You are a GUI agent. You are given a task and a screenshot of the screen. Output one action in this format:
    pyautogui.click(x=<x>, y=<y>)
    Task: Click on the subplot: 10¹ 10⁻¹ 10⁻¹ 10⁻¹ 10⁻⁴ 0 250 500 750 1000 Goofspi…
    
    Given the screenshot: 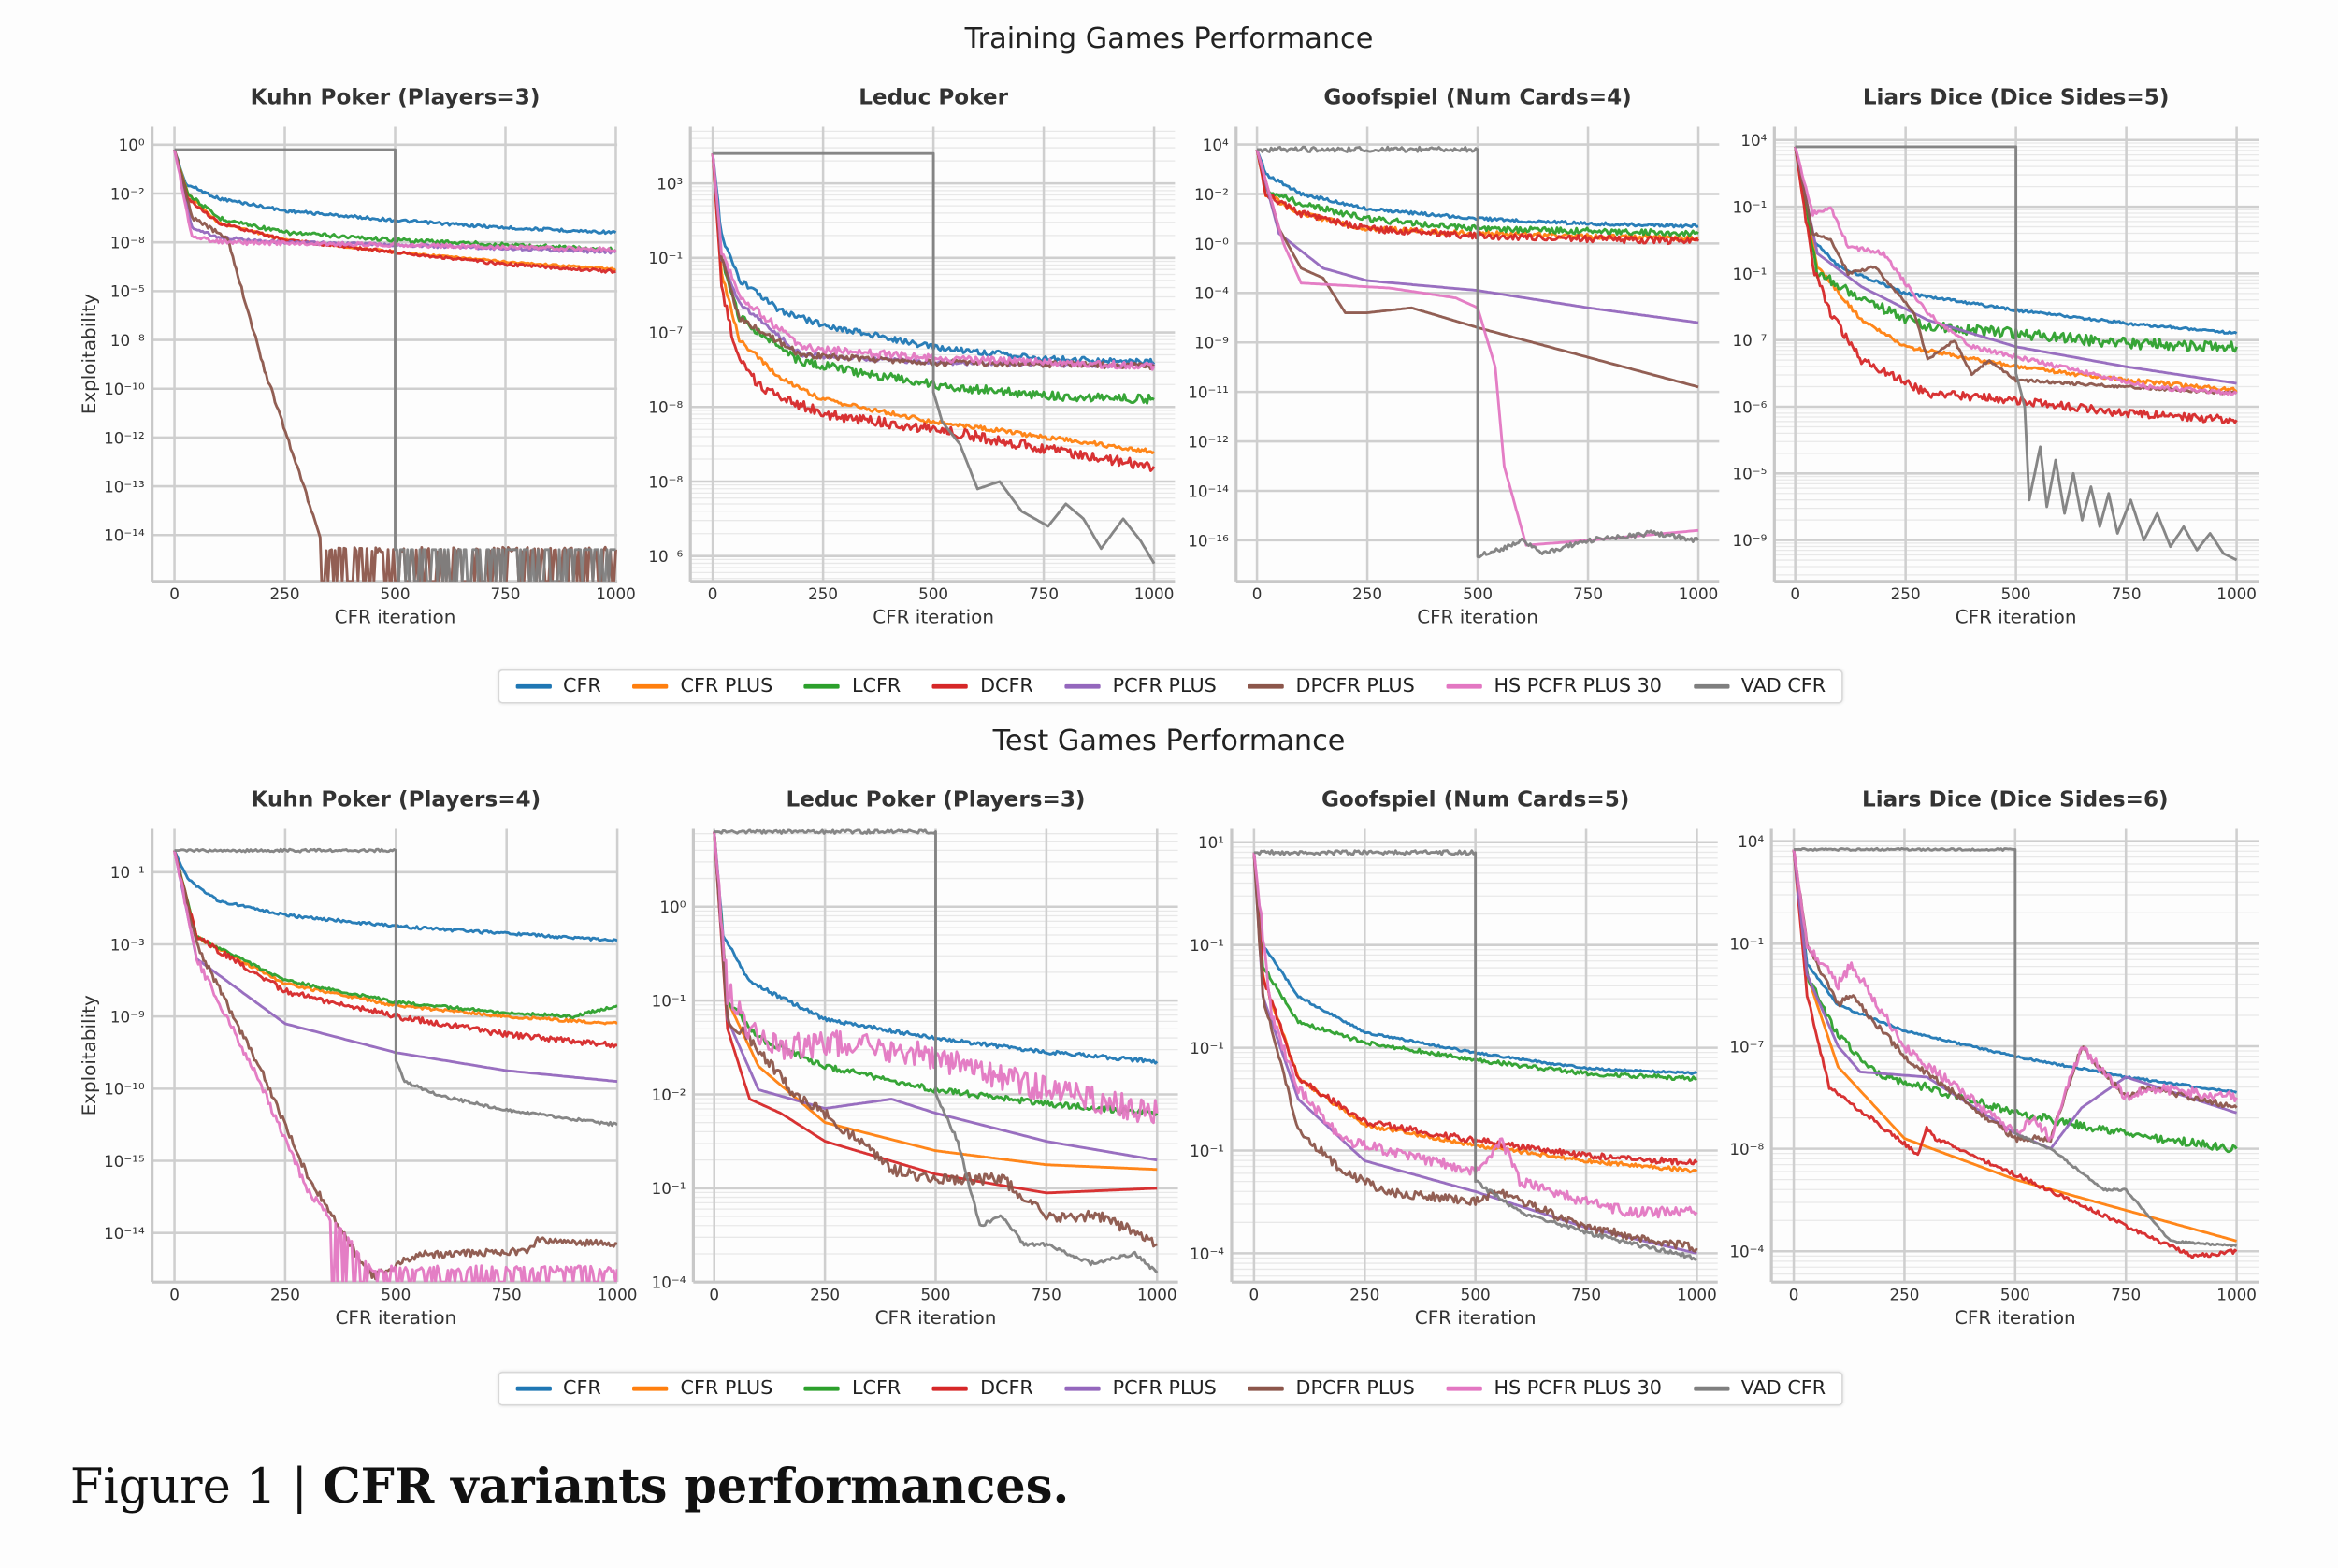 What is the action you would take?
    pyautogui.click(x=1454, y=1058)
    